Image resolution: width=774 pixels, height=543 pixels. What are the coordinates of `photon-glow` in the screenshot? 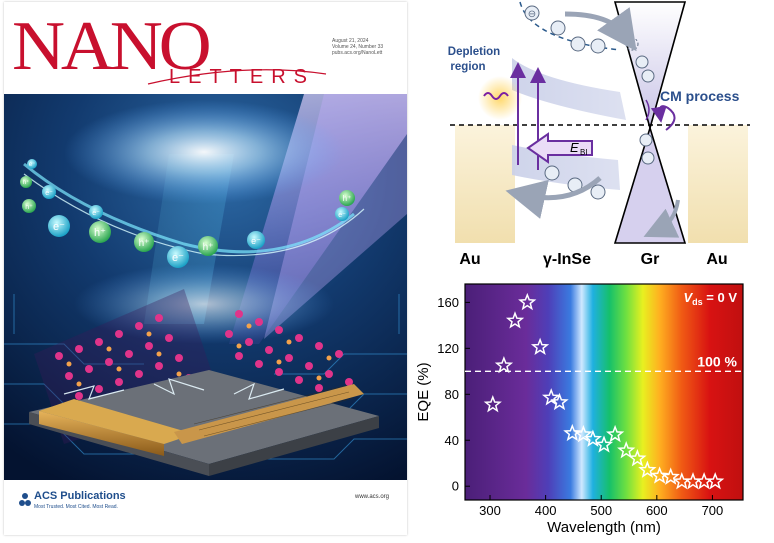 It's located at (500, 98).